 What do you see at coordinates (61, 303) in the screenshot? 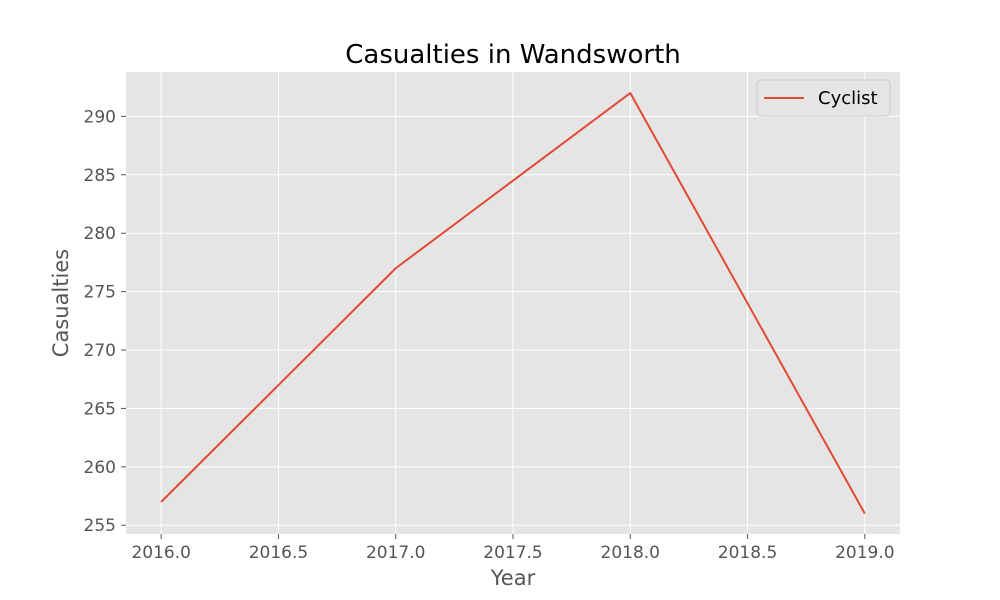
I see `y-axis-label: Casualties` at bounding box center [61, 303].